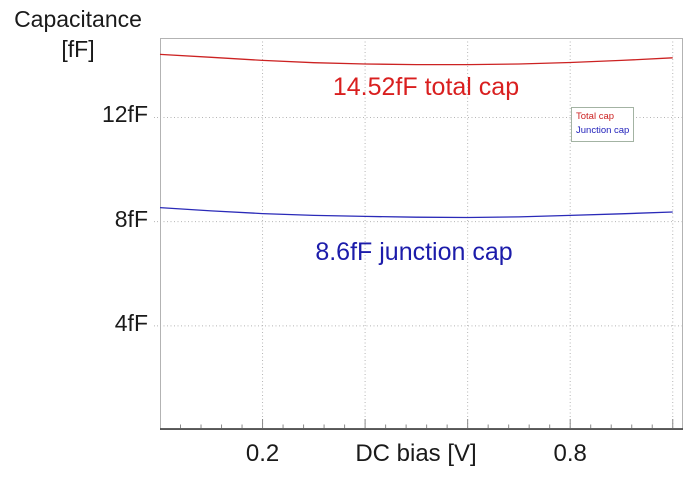 This screenshot has height=482, width=699. Describe the element at coordinates (416, 453) in the screenshot. I see `x-axis-label: DC bias [V]` at that location.